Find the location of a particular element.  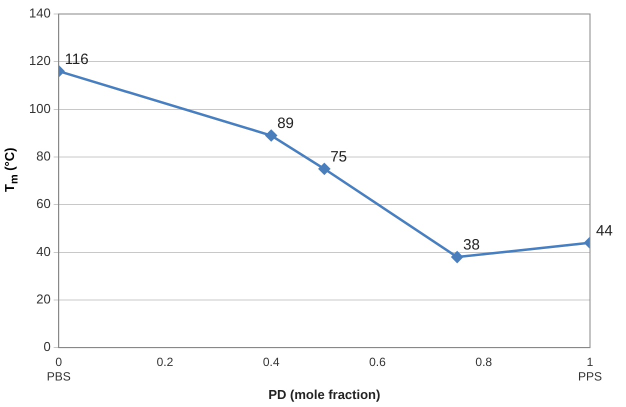

y-tick-label: 120 is located at coordinates (39, 60).